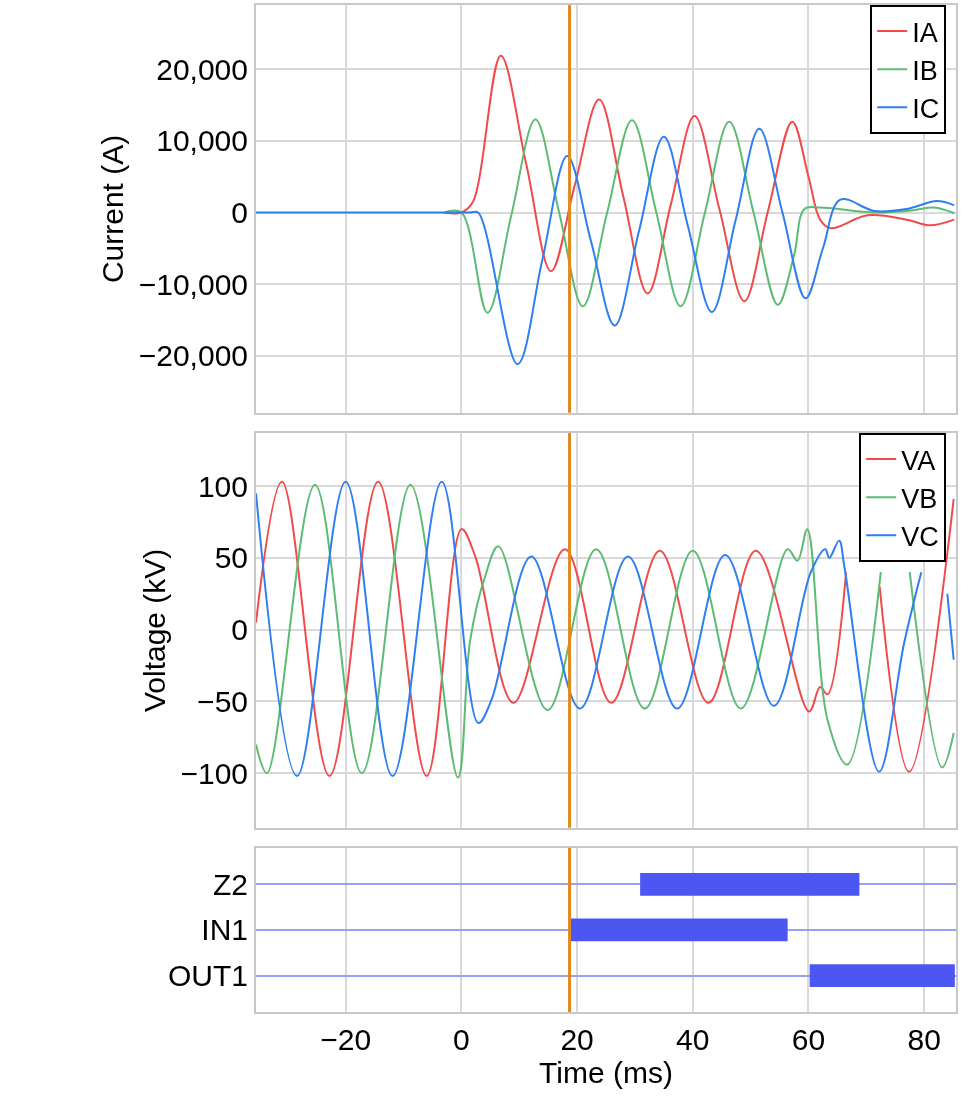 This screenshot has height=1107, width=961. I want to click on x-tick-label: −20, so click(346, 1039).